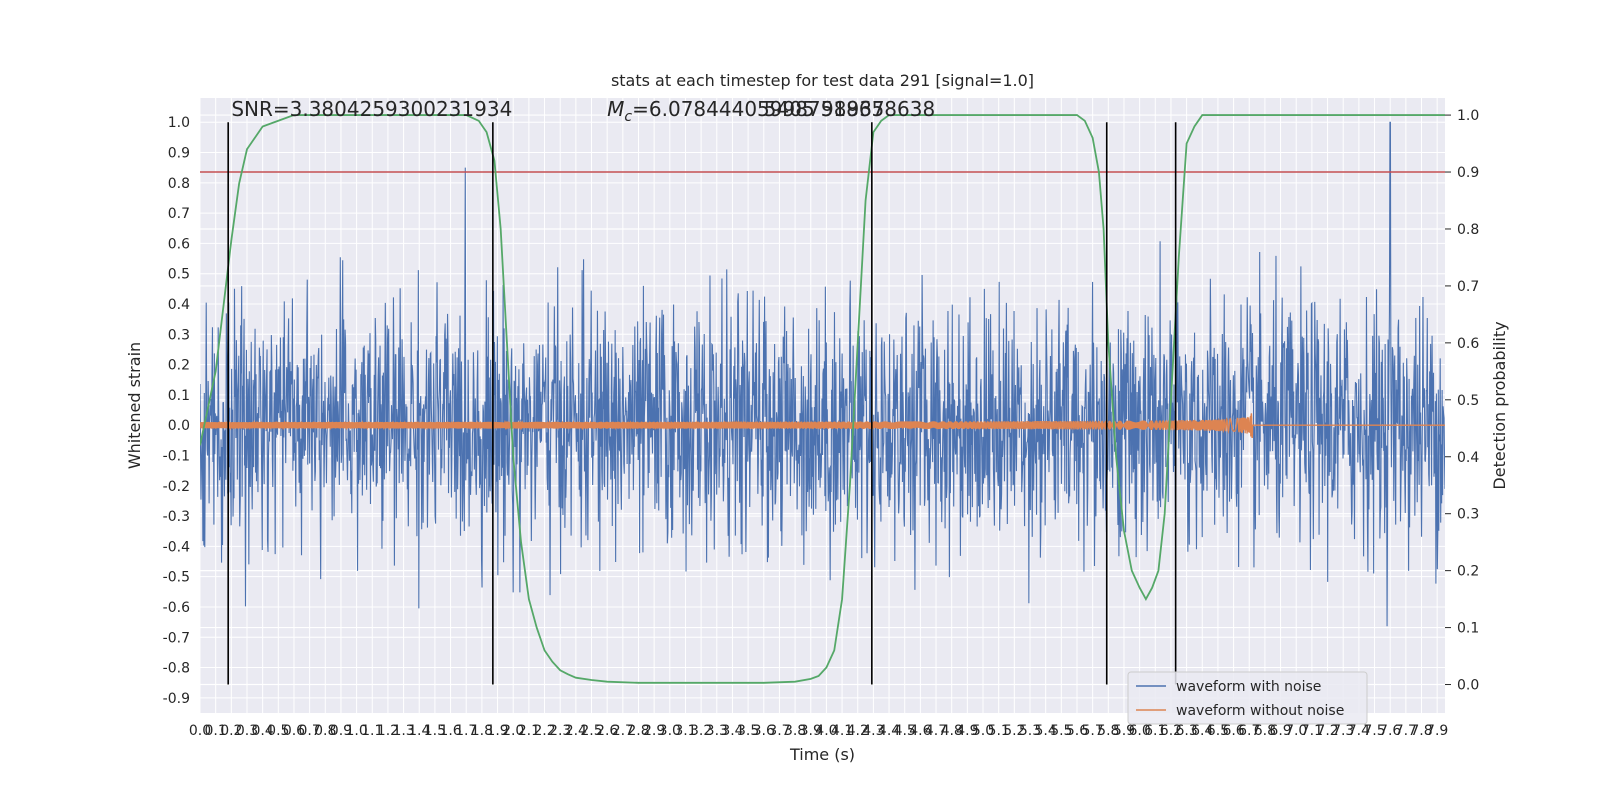  What do you see at coordinates (544, 731) in the screenshot?
I see `x-tick-label: 2.2` at bounding box center [544, 731].